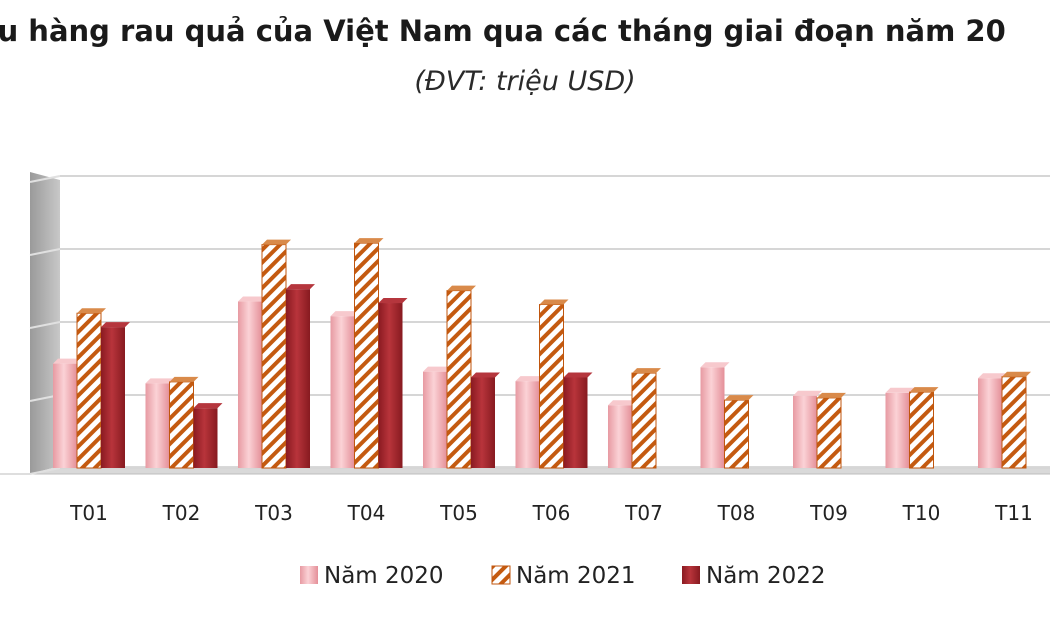 The image size is (1050, 630). I want to click on x-tick-label: T09, so click(828, 513).